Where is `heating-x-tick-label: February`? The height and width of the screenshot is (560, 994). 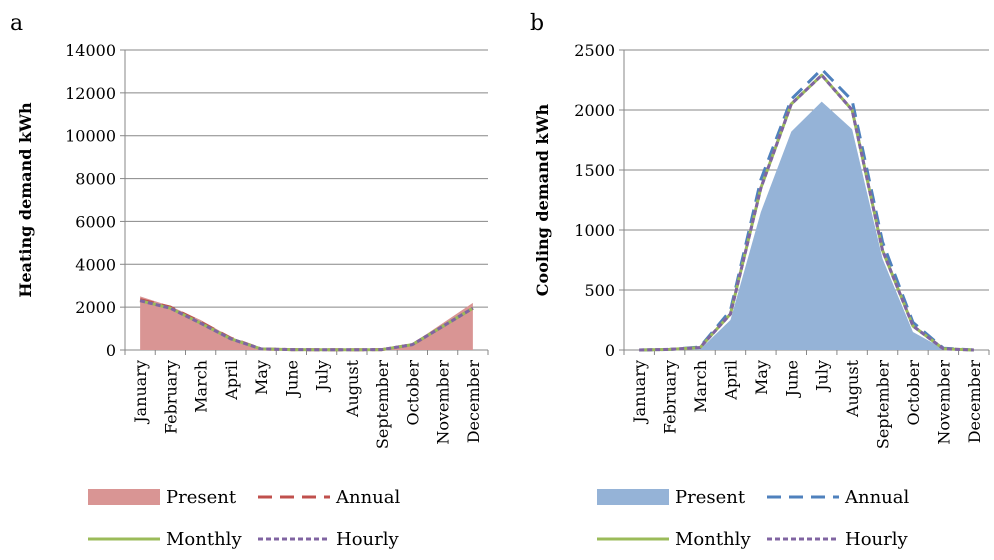 heating-x-tick-label: February is located at coordinates (170, 397).